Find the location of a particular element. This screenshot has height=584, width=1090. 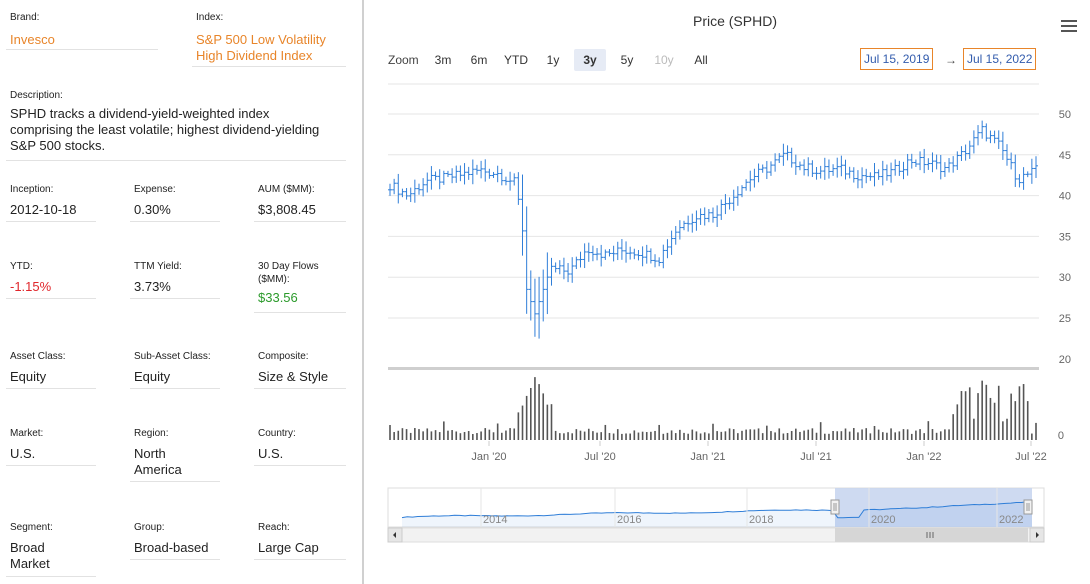

zoom-10y-button: 10y is located at coordinates (664, 60).